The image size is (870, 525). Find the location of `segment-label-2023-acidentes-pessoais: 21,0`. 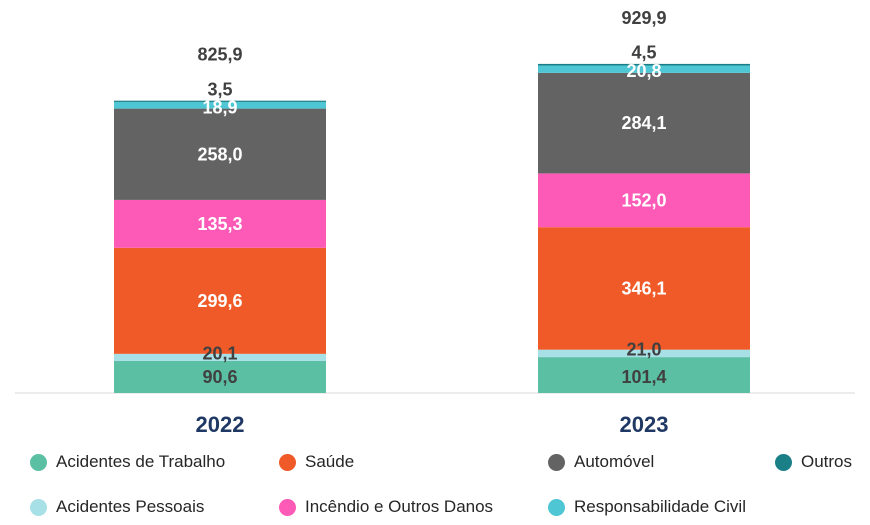

segment-label-2023-acidentes-pessoais: 21,0 is located at coordinates (643, 349).